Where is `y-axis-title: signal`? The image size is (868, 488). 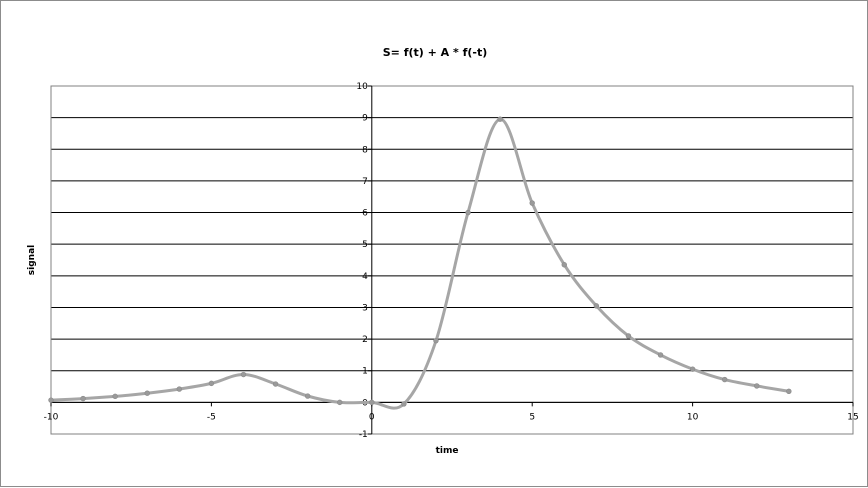 y-axis-title: signal is located at coordinates (32, 260).